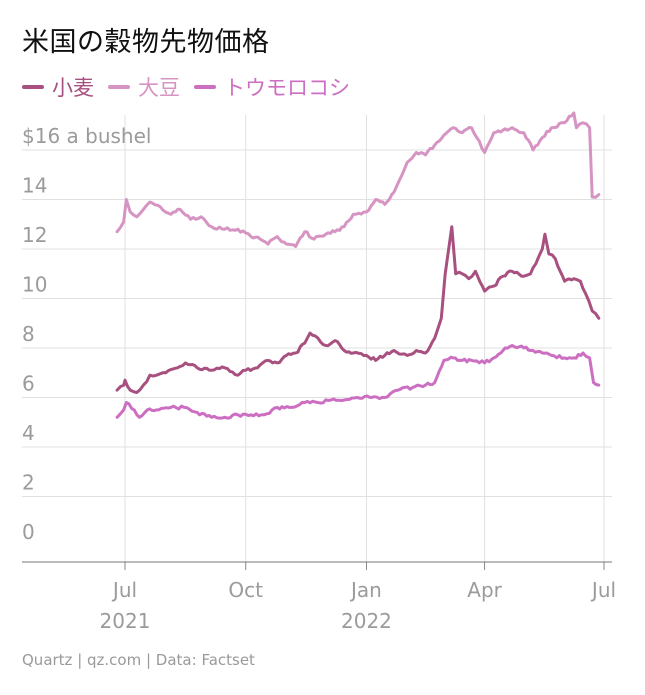 This screenshot has width=645, height=695. Describe the element at coordinates (28, 483) in the screenshot. I see `y-tick-label: 2` at that location.